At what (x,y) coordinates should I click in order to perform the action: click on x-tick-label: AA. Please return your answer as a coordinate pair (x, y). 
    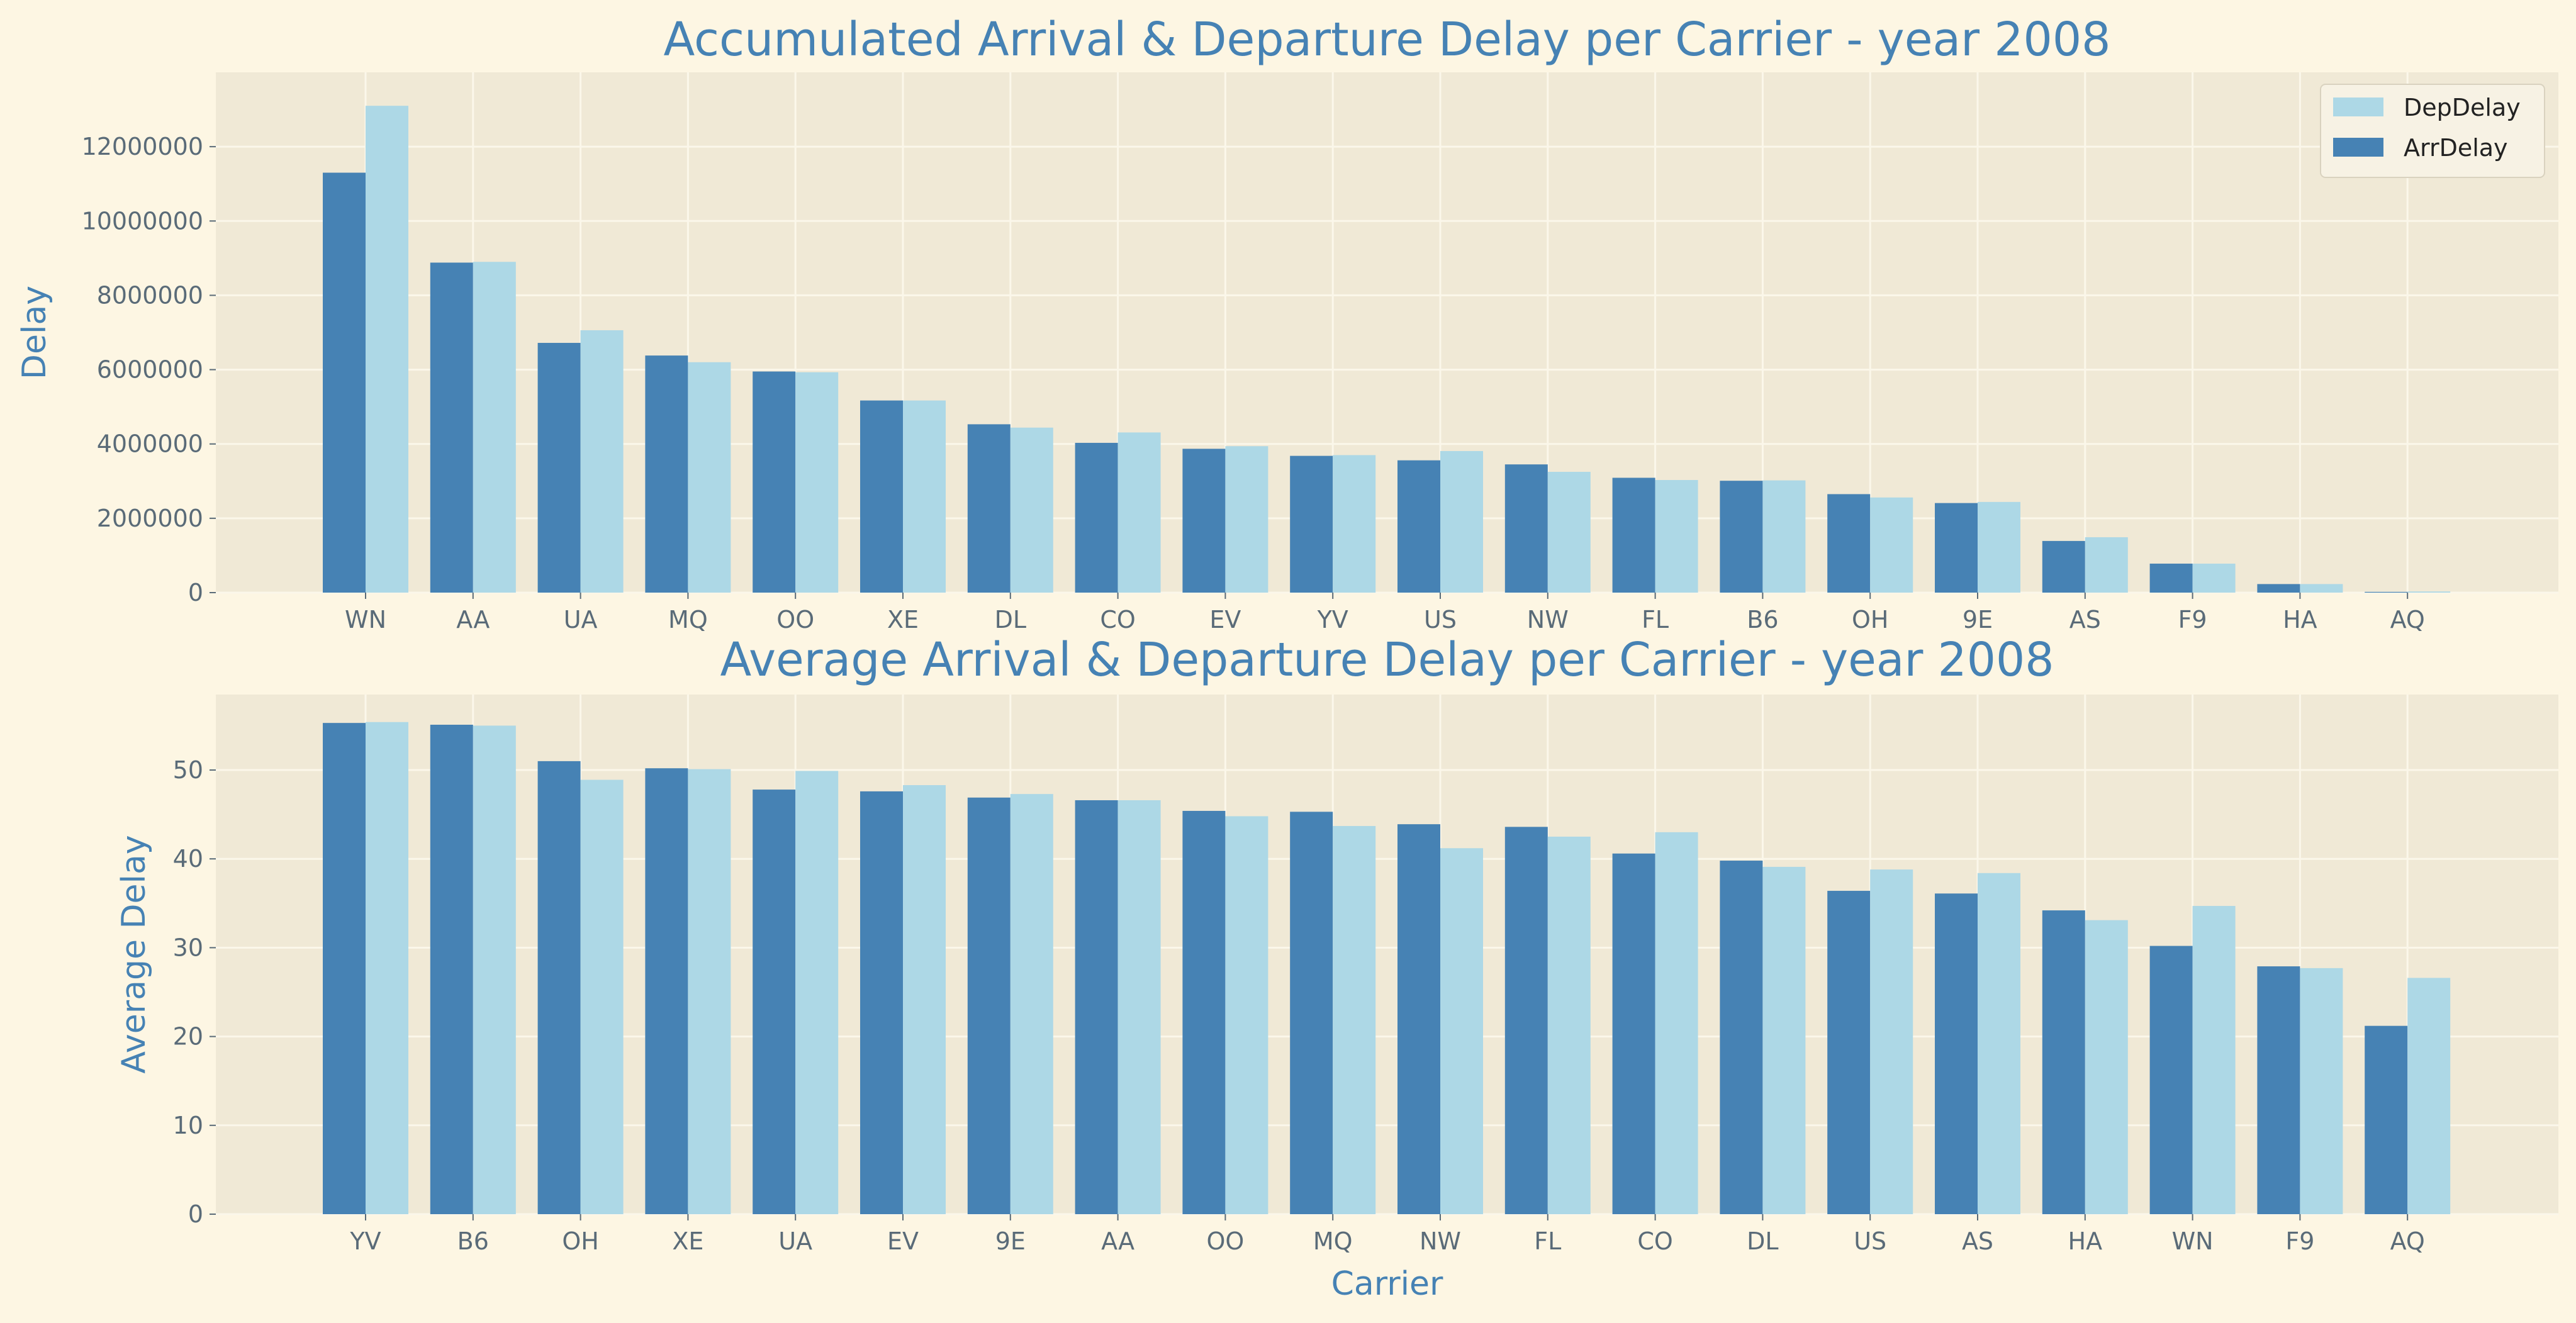
    Looking at the image, I should click on (473, 620).